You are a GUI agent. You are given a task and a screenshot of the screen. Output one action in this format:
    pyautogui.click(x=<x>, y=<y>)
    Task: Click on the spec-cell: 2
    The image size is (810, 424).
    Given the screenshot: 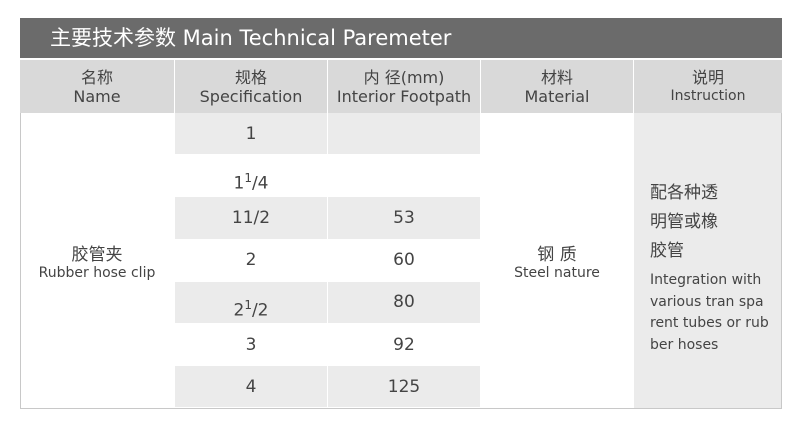 What is the action you would take?
    pyautogui.click(x=251, y=260)
    